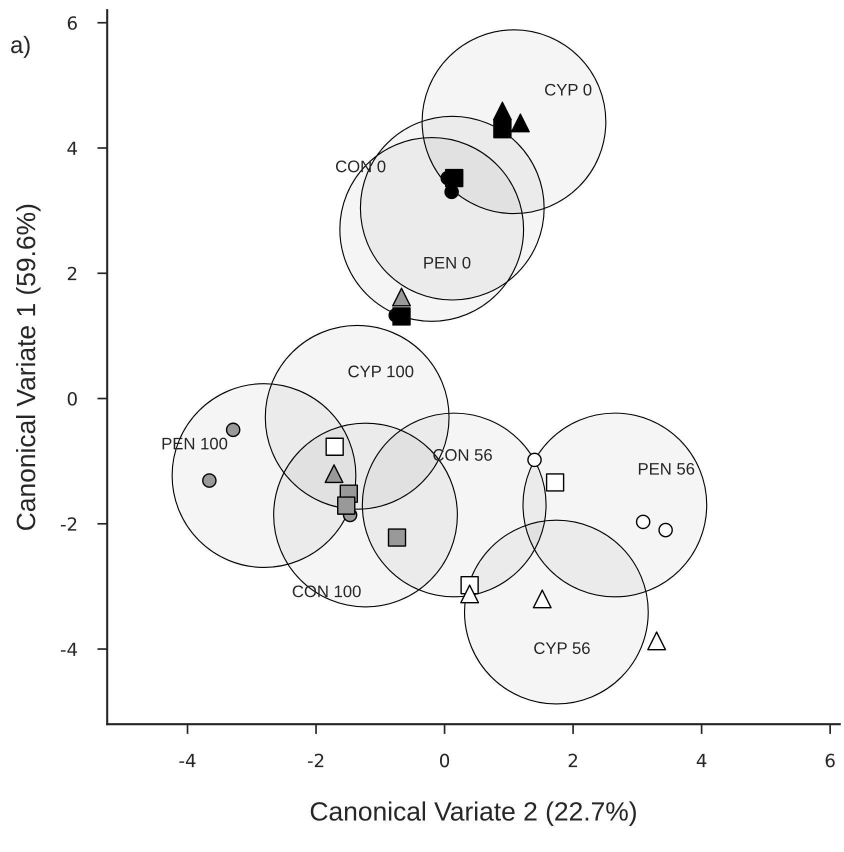  Describe the element at coordinates (830, 761) in the screenshot. I see `x-tick-label: 6` at that location.